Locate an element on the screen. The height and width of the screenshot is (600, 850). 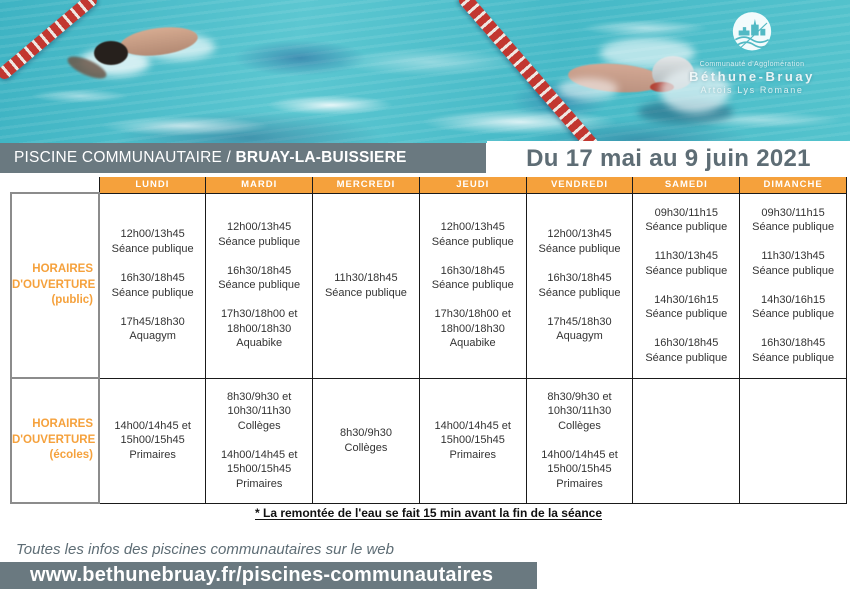
day-header-samedi: SAMEDI is located at coordinates (686, 185).